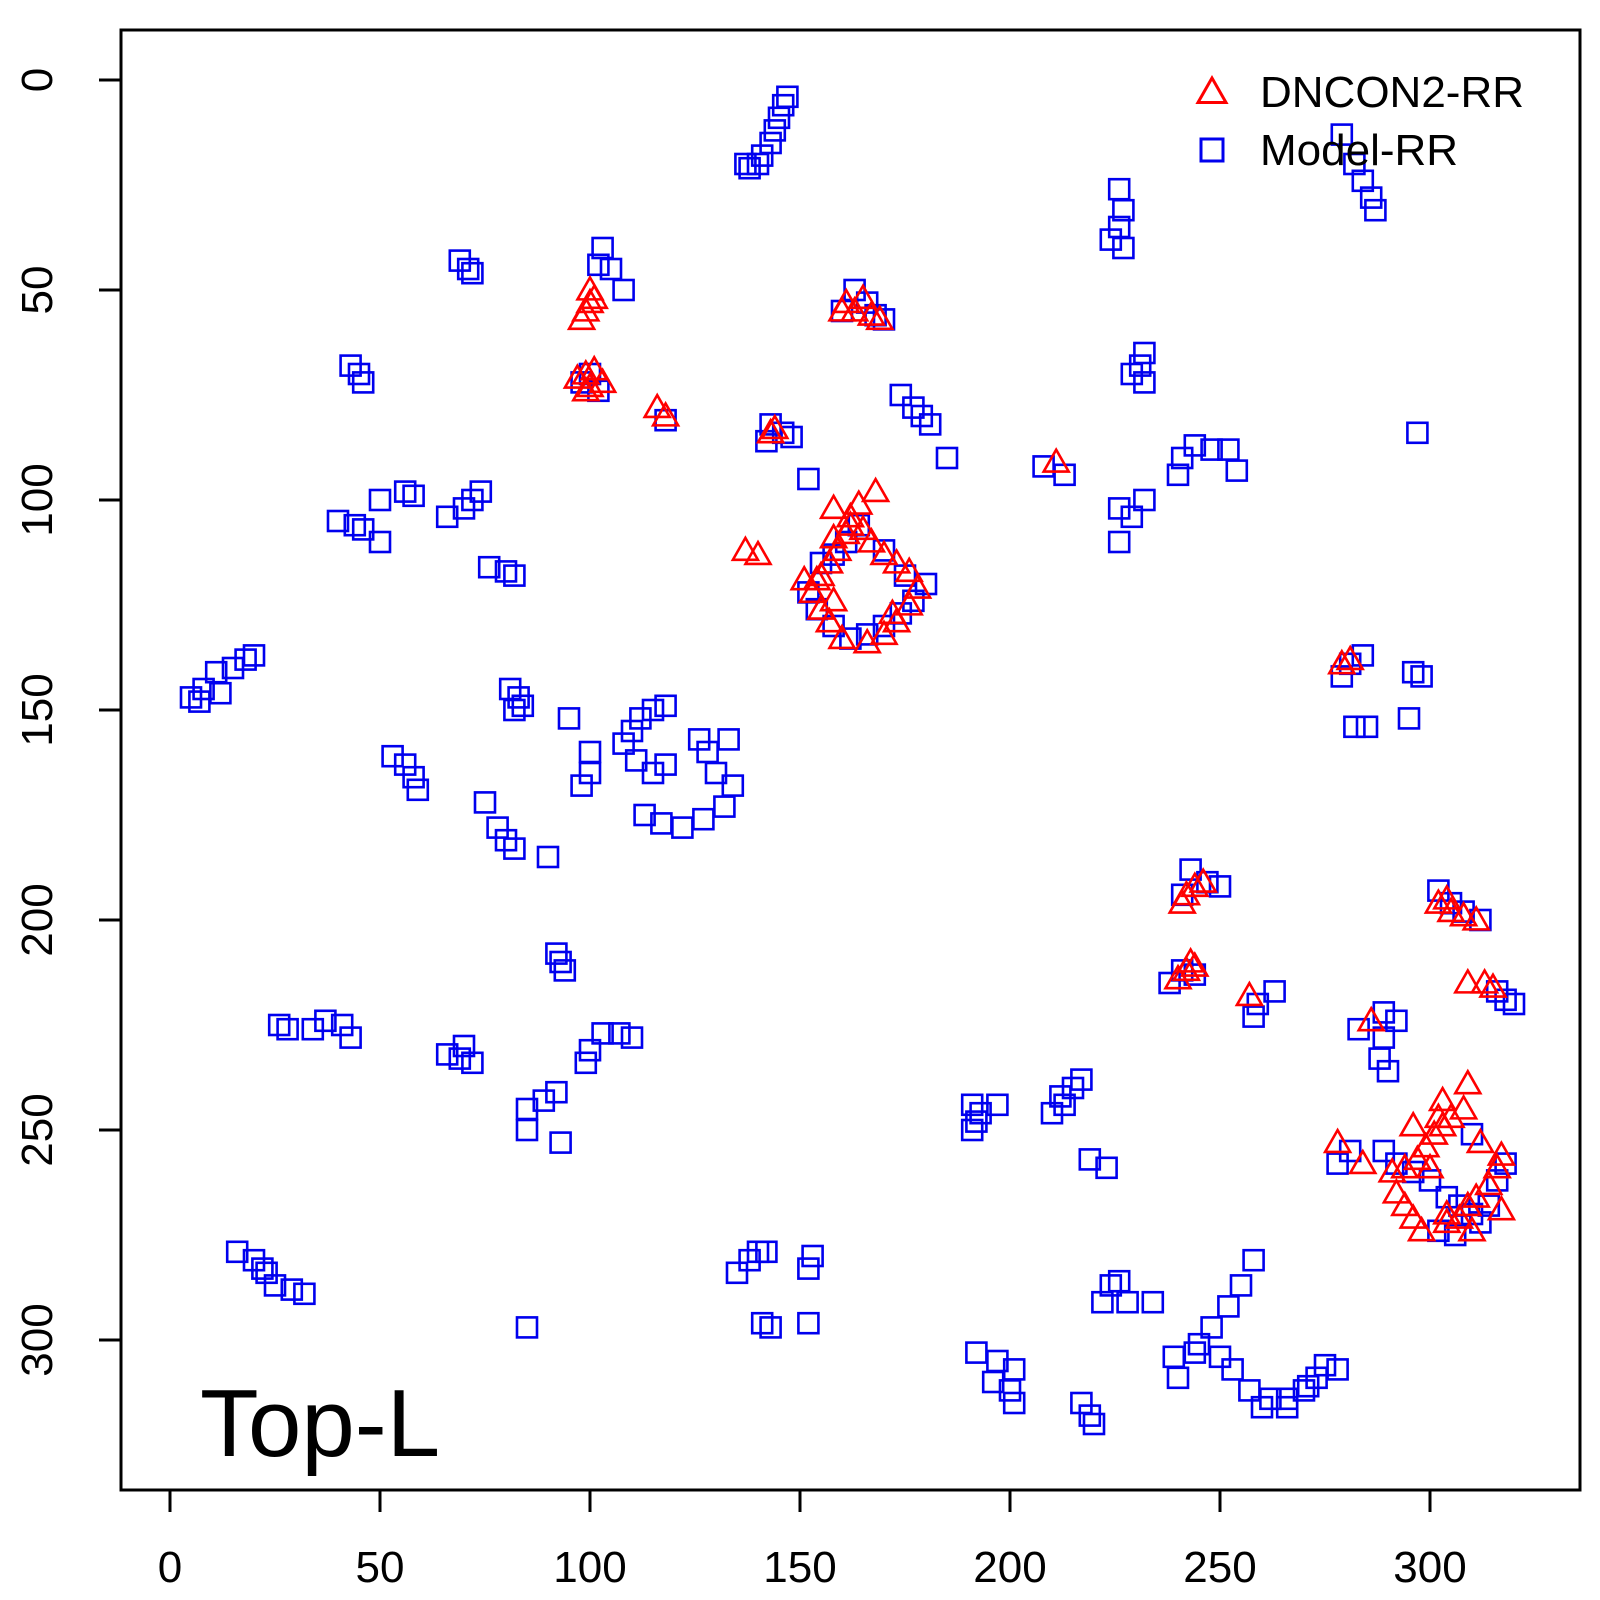  Describe the element at coordinates (37, 1339) in the screenshot. I see `y-tick-label-300: 300` at that location.